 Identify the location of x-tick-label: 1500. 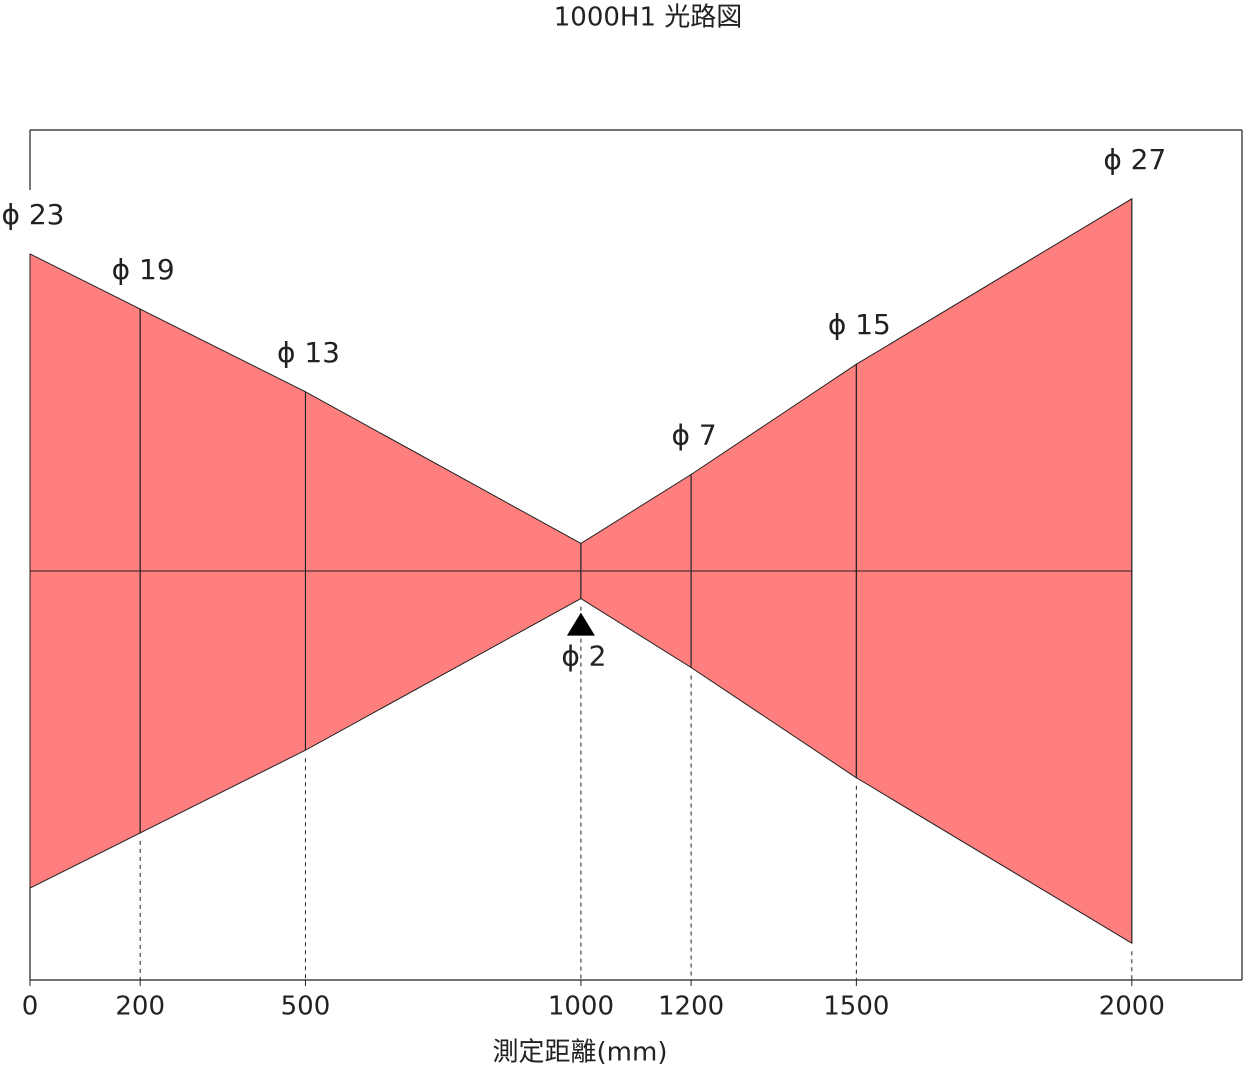
(856, 1007).